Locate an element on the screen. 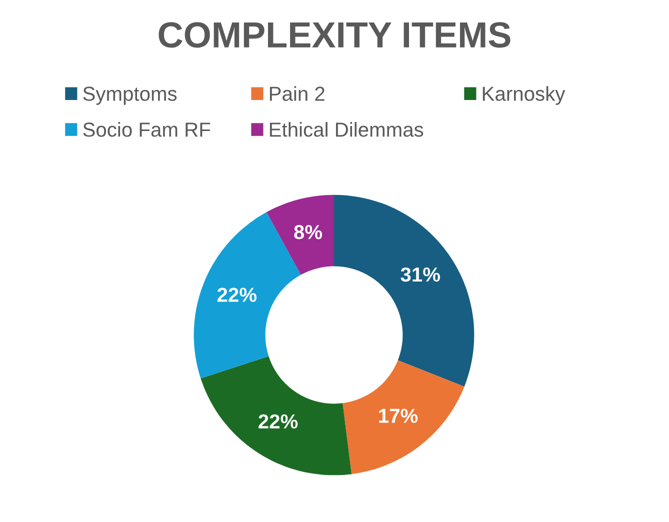 The height and width of the screenshot is (522, 669). data-label: 8% is located at coordinates (308, 232).